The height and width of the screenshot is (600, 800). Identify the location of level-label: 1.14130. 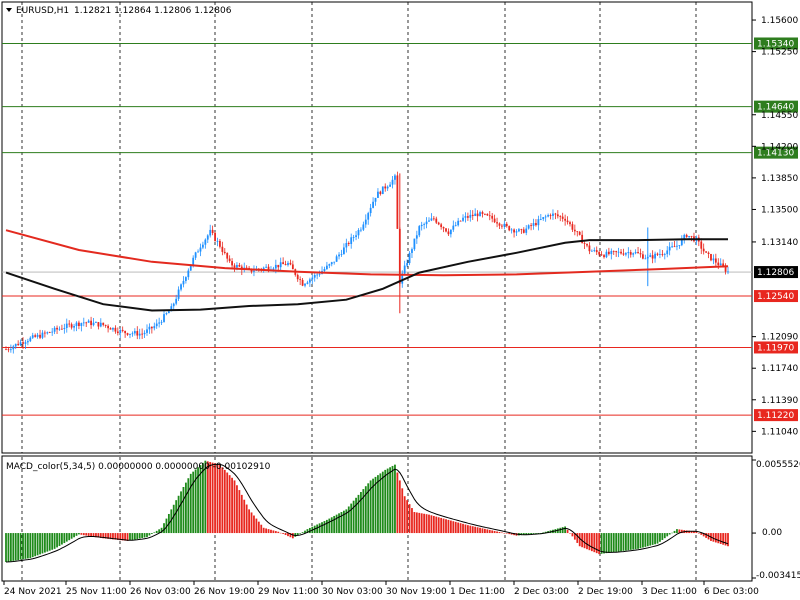
(775, 154).